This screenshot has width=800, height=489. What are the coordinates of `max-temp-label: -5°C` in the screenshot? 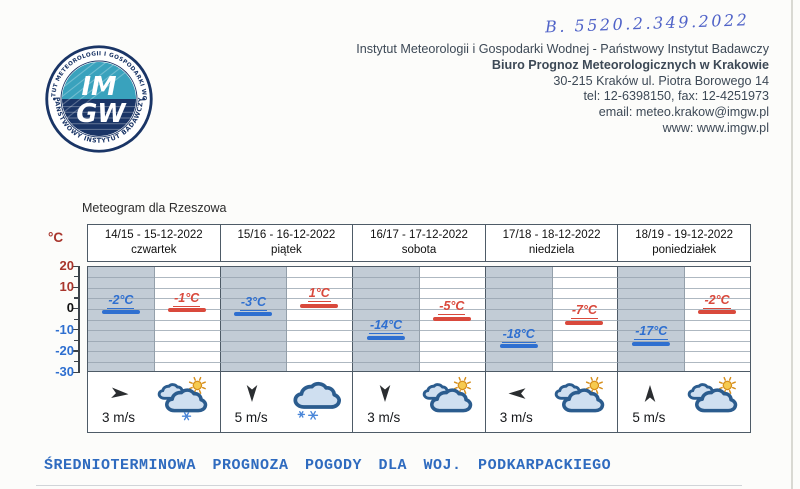 It's located at (451, 310).